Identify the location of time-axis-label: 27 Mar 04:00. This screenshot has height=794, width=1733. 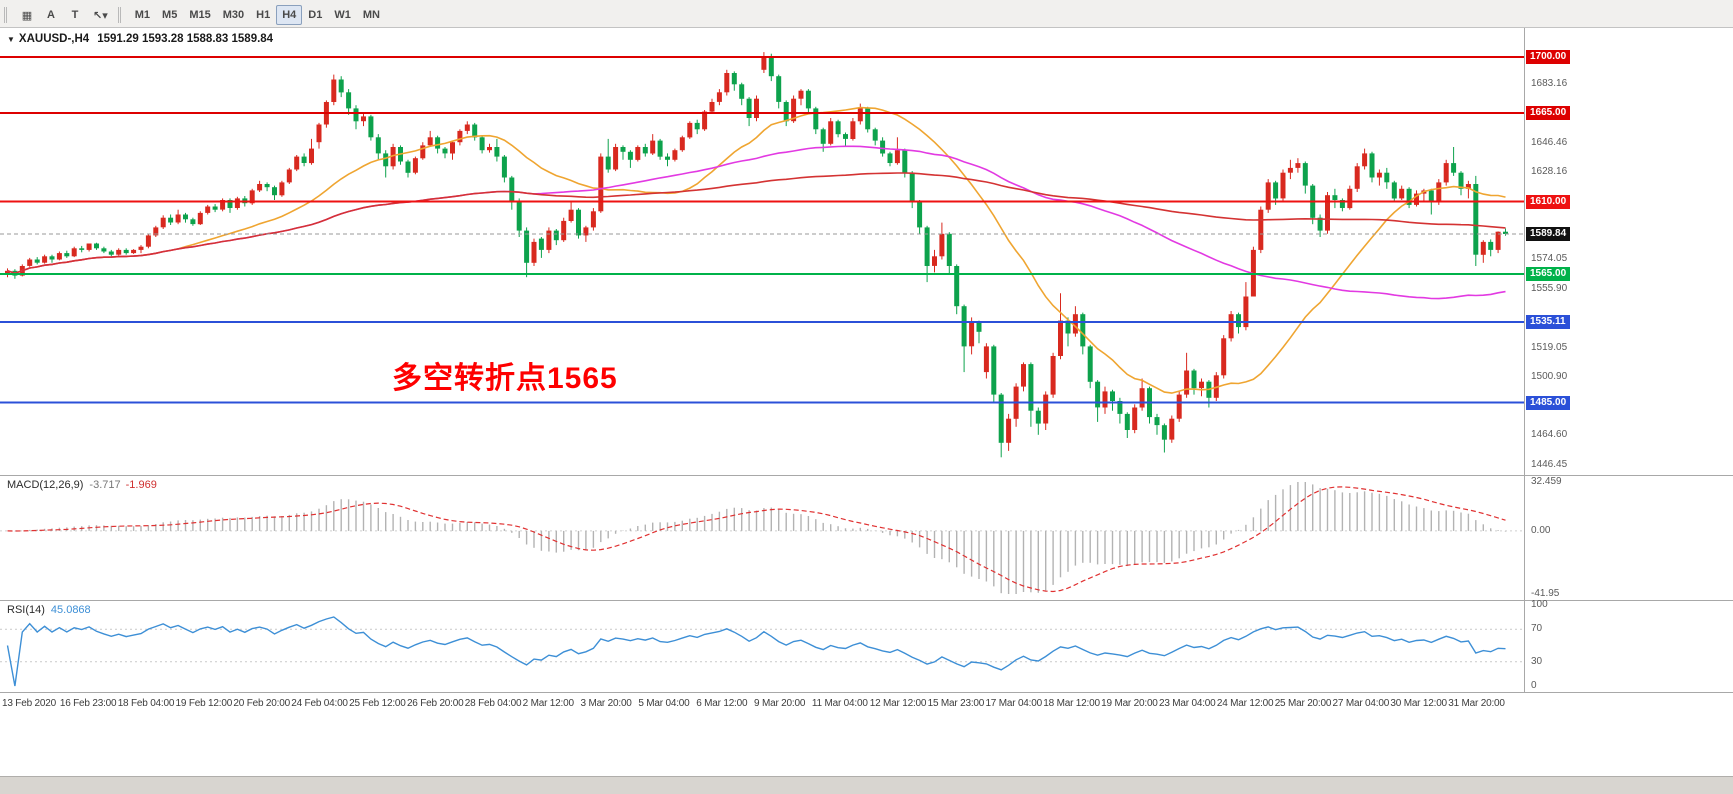
(1361, 703).